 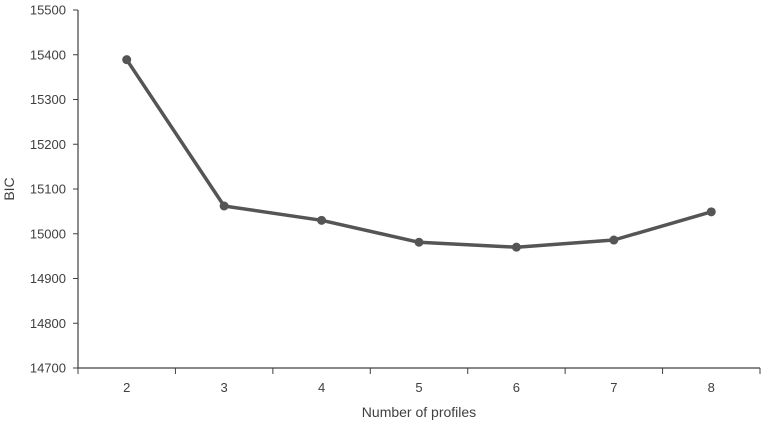 I want to click on x-tick-label: 6, so click(x=516, y=387).